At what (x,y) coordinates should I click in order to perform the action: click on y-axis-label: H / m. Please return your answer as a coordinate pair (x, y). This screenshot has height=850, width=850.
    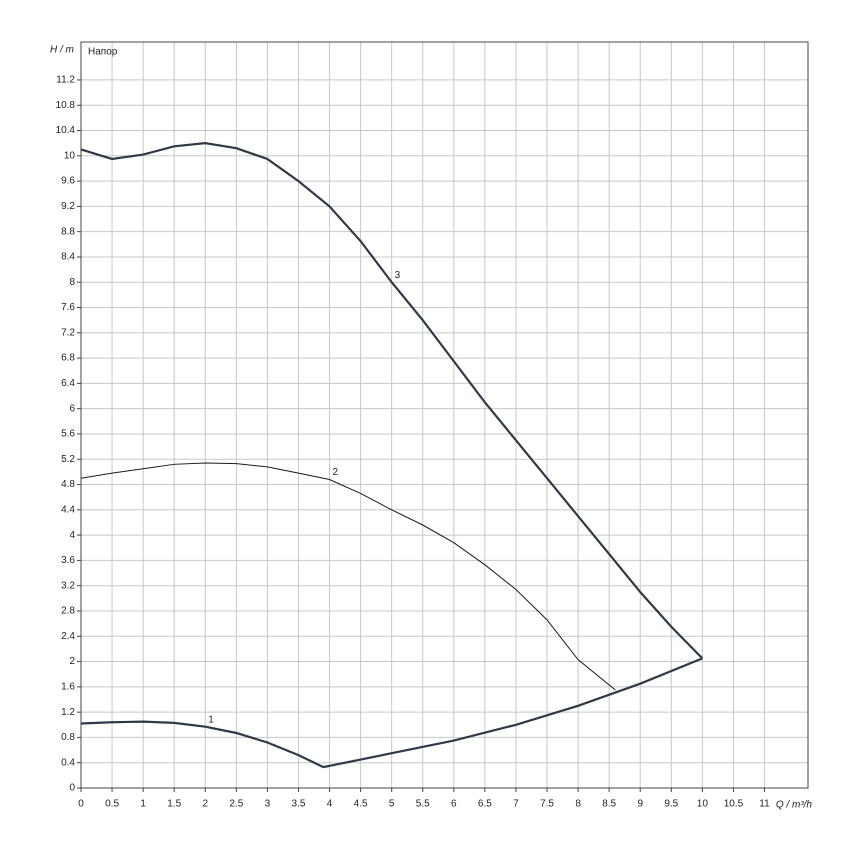
    Looking at the image, I should click on (62, 50).